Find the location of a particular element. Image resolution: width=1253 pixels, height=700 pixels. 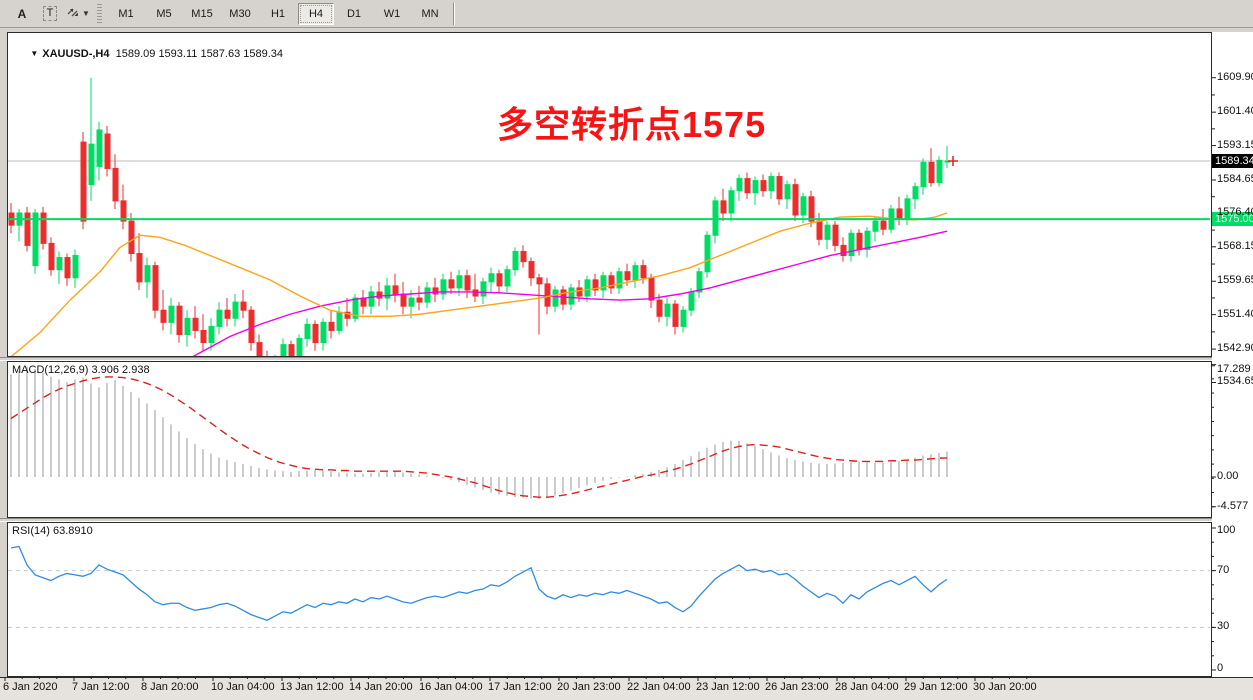

timeframe-button-m5: M5 is located at coordinates (164, 13).